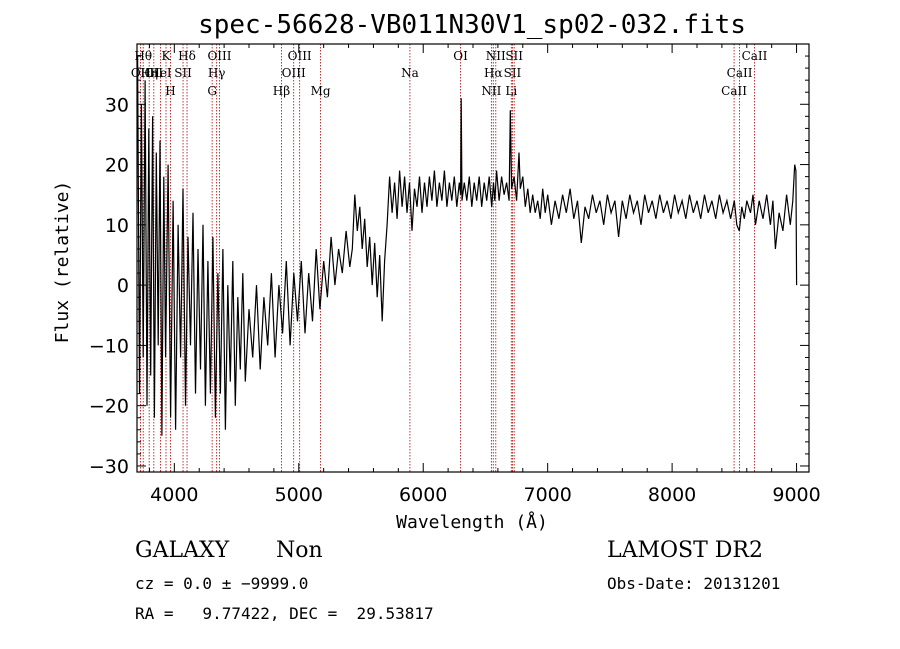 The height and width of the screenshot is (649, 900). I want to click on marker-label: G, so click(212, 91).